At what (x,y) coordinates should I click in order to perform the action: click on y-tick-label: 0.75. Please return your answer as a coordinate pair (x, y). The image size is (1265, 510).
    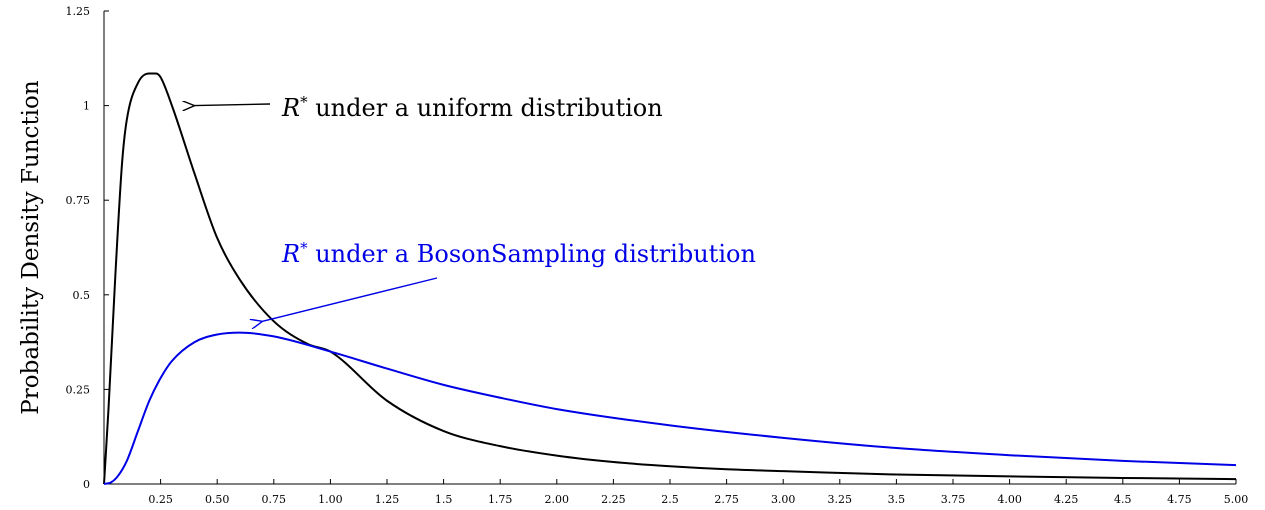
    Looking at the image, I should click on (78, 200).